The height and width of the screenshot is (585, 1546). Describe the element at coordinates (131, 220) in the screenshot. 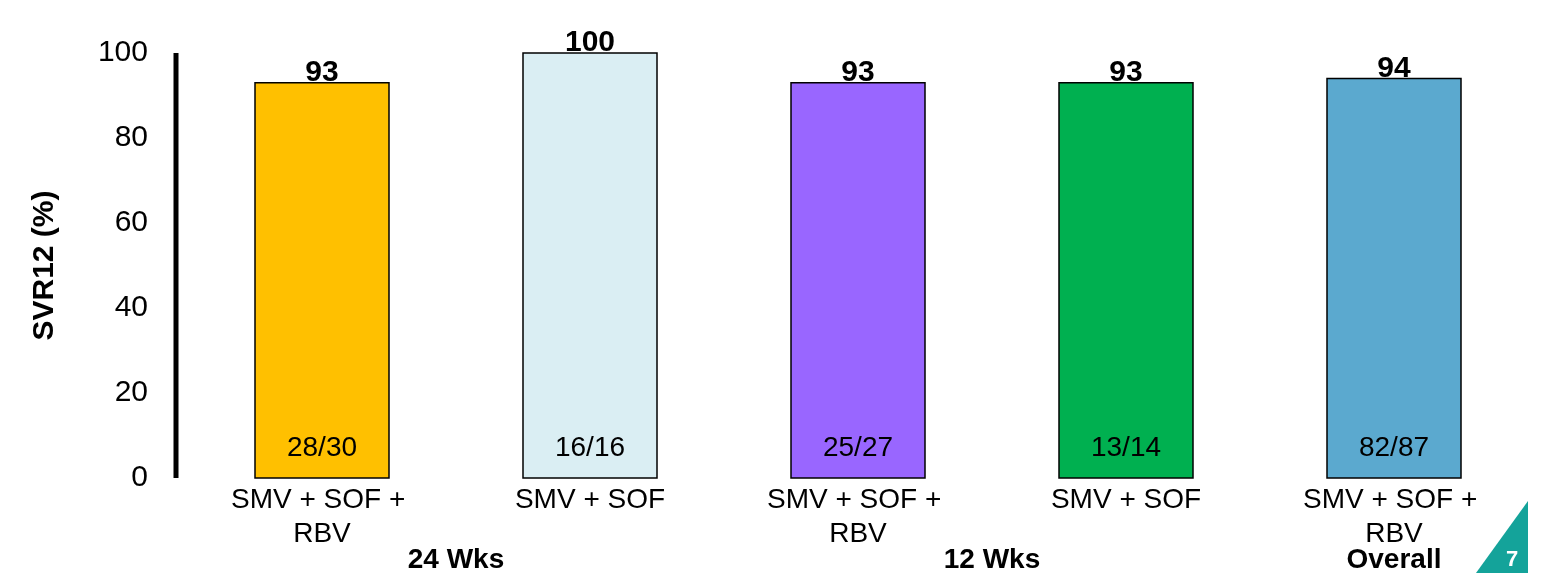

I see `y-tick-label: 60` at that location.